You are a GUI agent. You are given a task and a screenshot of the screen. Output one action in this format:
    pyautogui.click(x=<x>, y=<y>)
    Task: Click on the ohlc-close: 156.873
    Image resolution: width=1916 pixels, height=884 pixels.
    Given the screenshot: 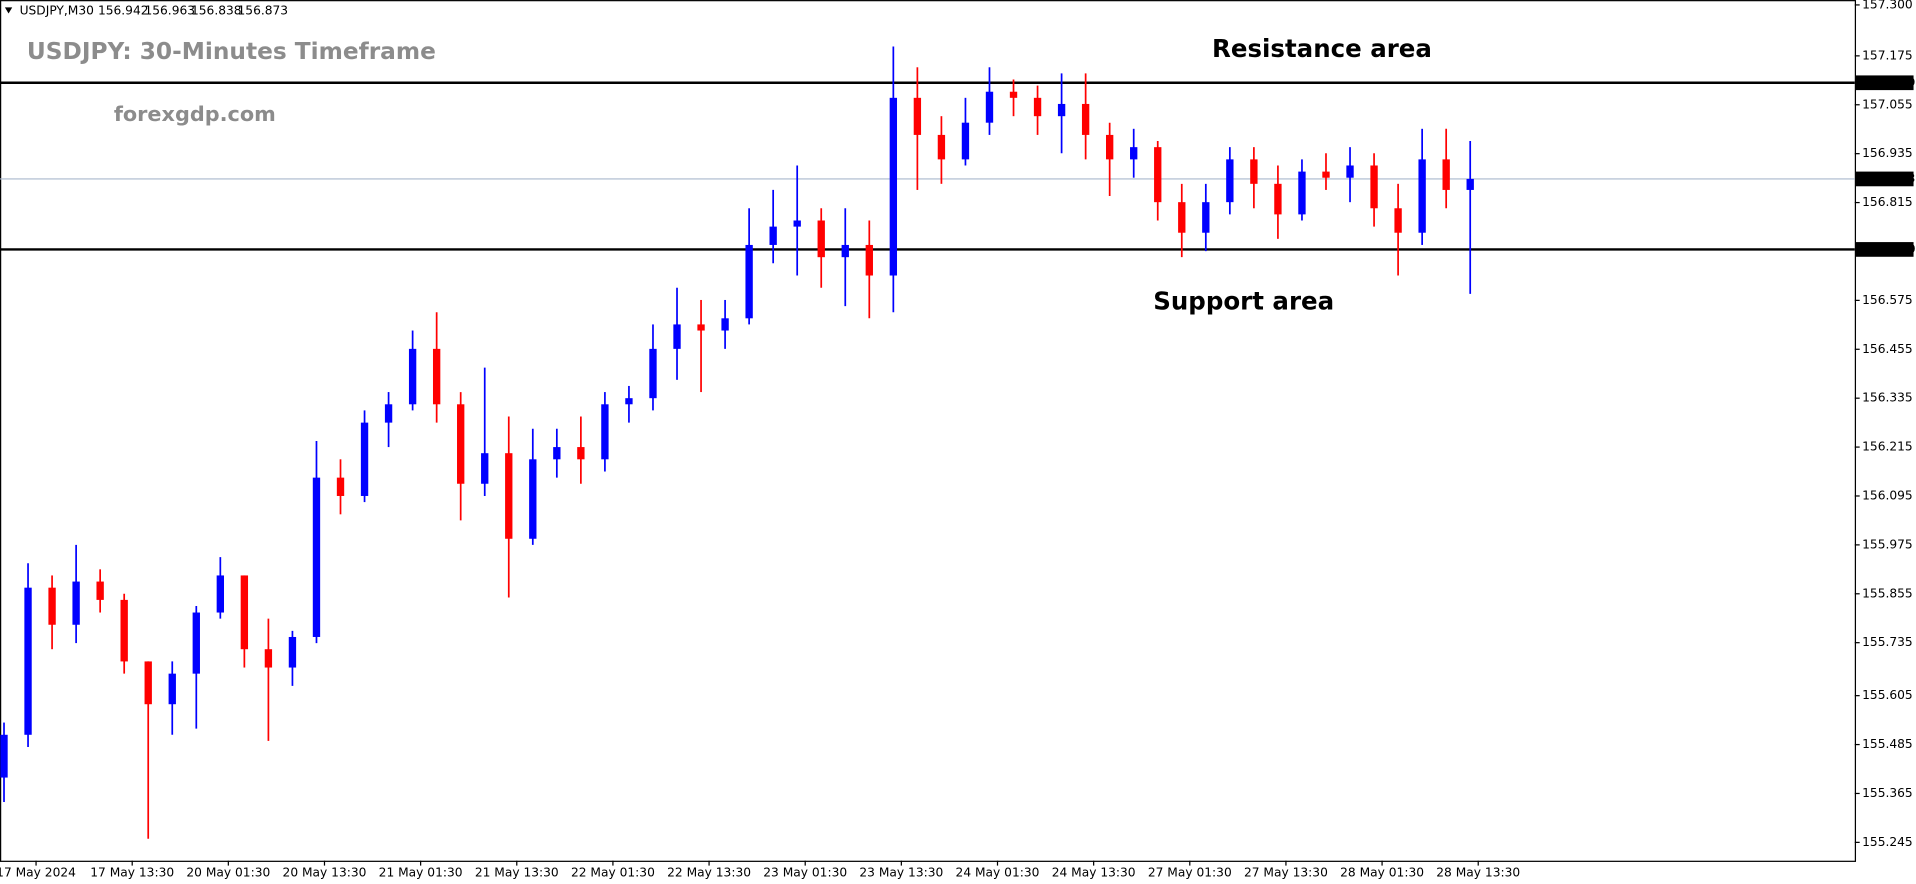 What is the action you would take?
    pyautogui.click(x=263, y=11)
    